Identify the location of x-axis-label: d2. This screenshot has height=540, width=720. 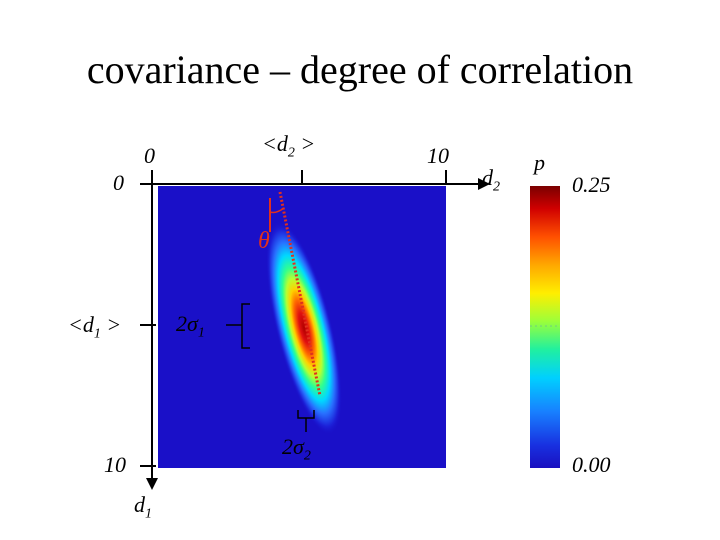
(491, 180).